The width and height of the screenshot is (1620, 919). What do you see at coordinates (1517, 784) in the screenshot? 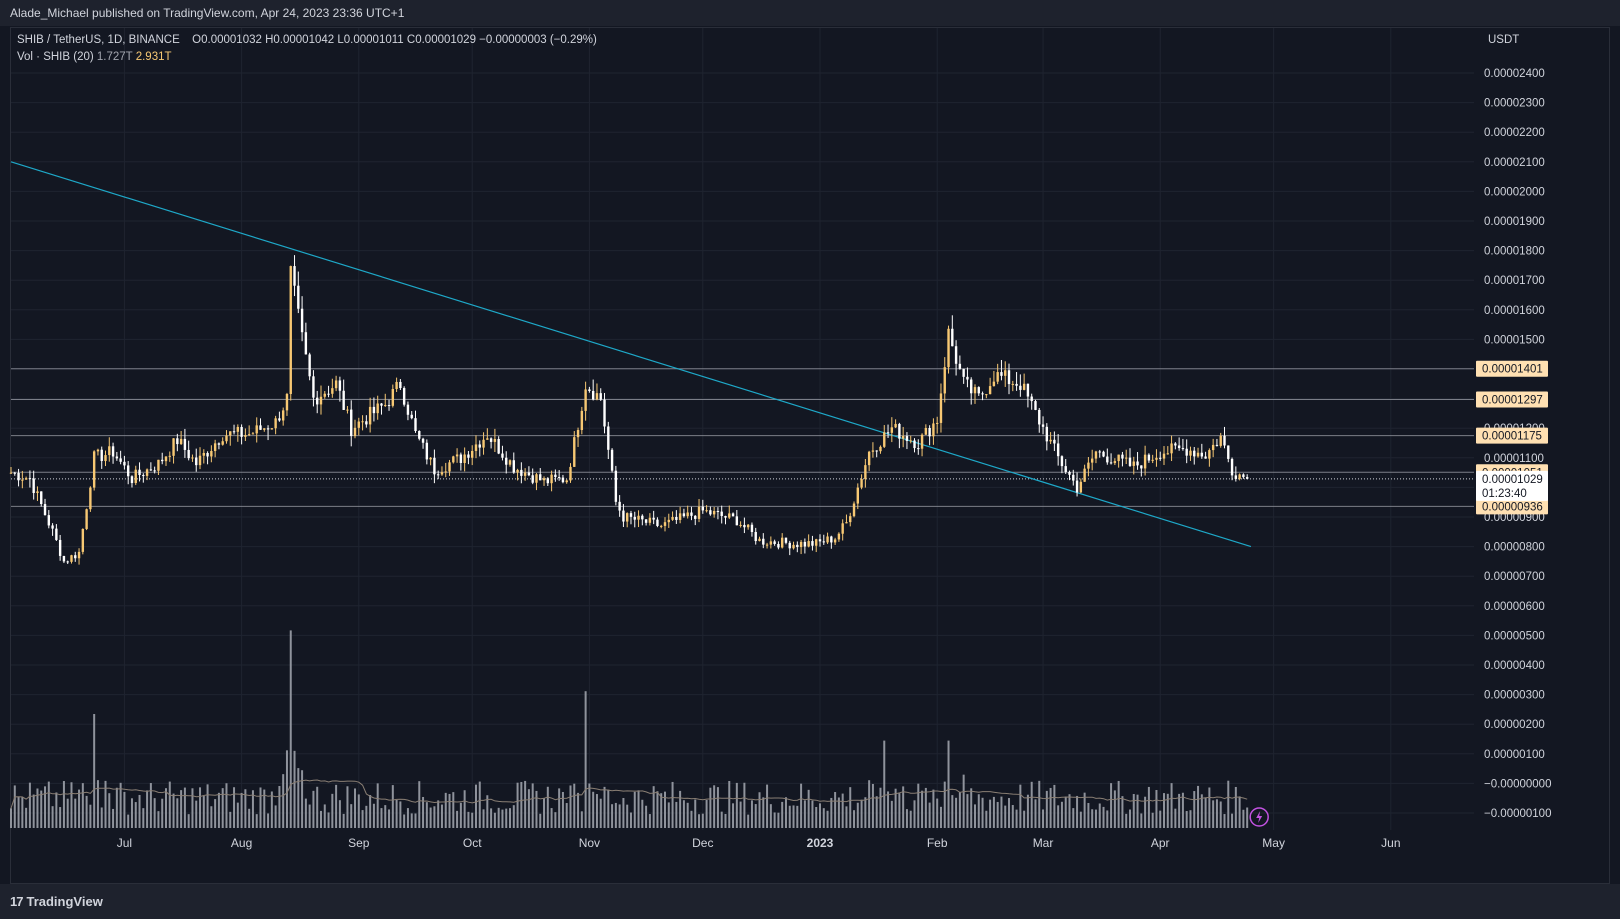
I see `y-tick-label: −0.00000000` at bounding box center [1517, 784].